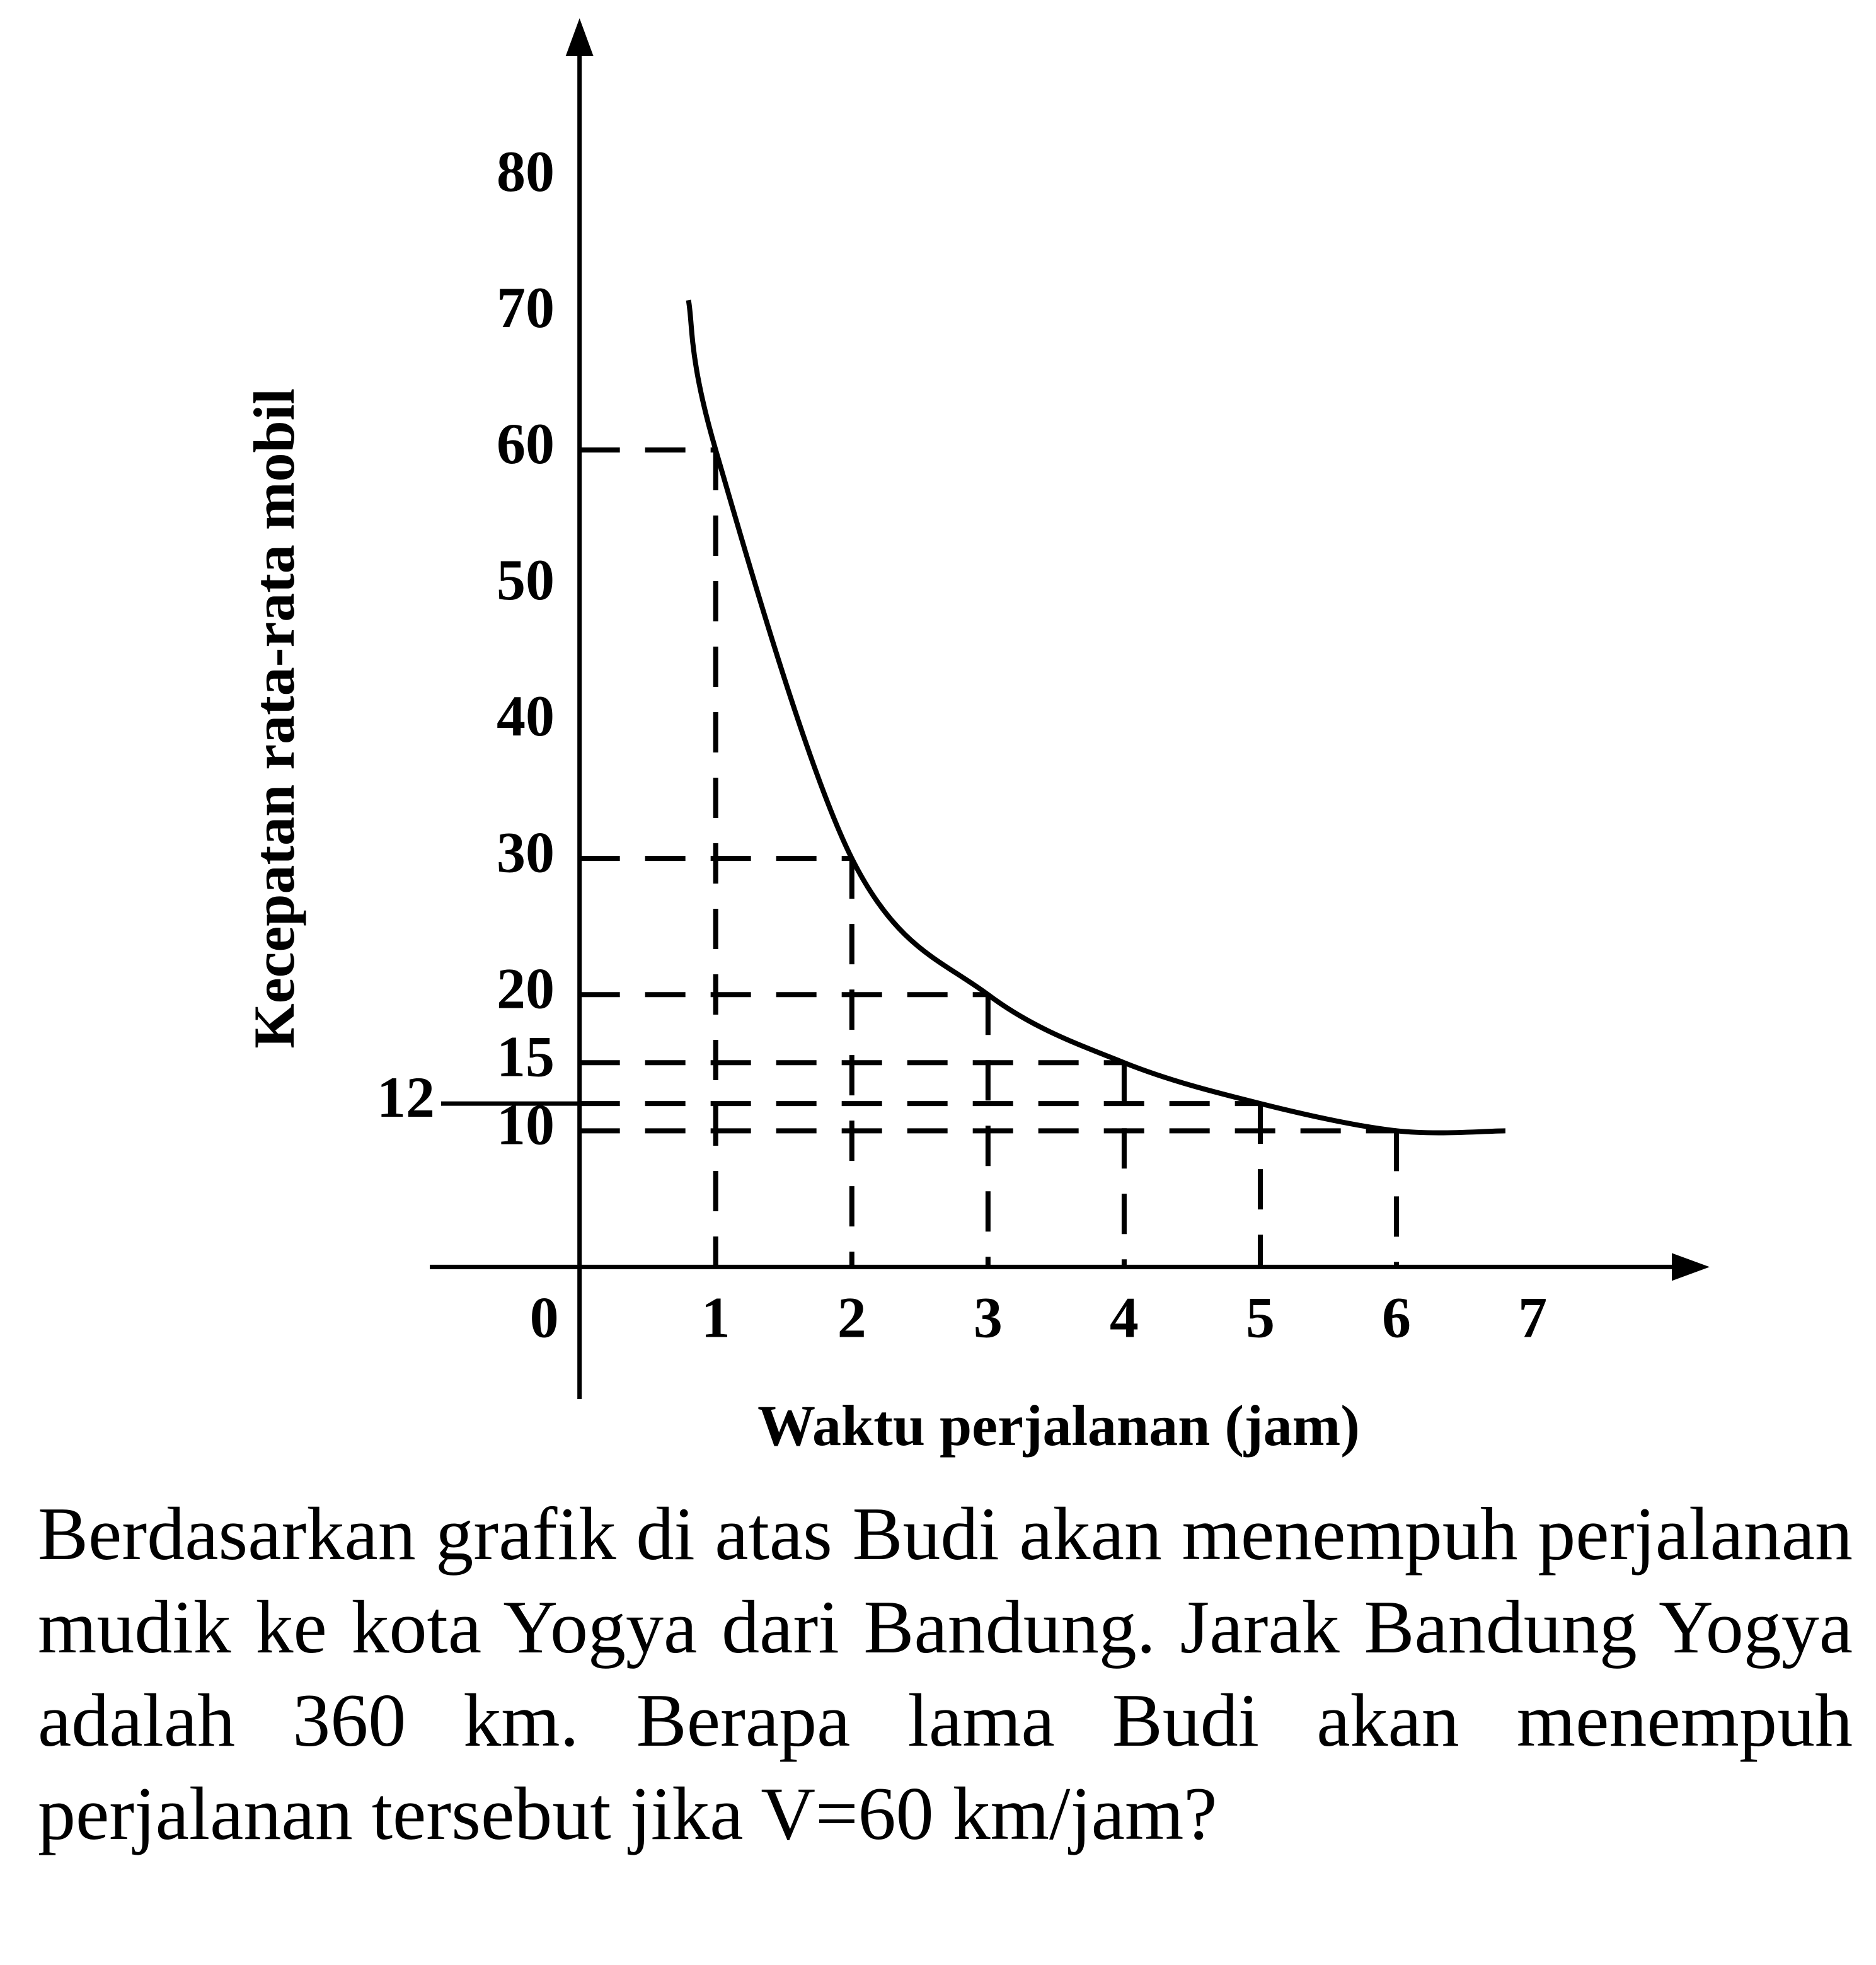  What do you see at coordinates (526, 852) in the screenshot?
I see `y-tick-label: 30` at bounding box center [526, 852].